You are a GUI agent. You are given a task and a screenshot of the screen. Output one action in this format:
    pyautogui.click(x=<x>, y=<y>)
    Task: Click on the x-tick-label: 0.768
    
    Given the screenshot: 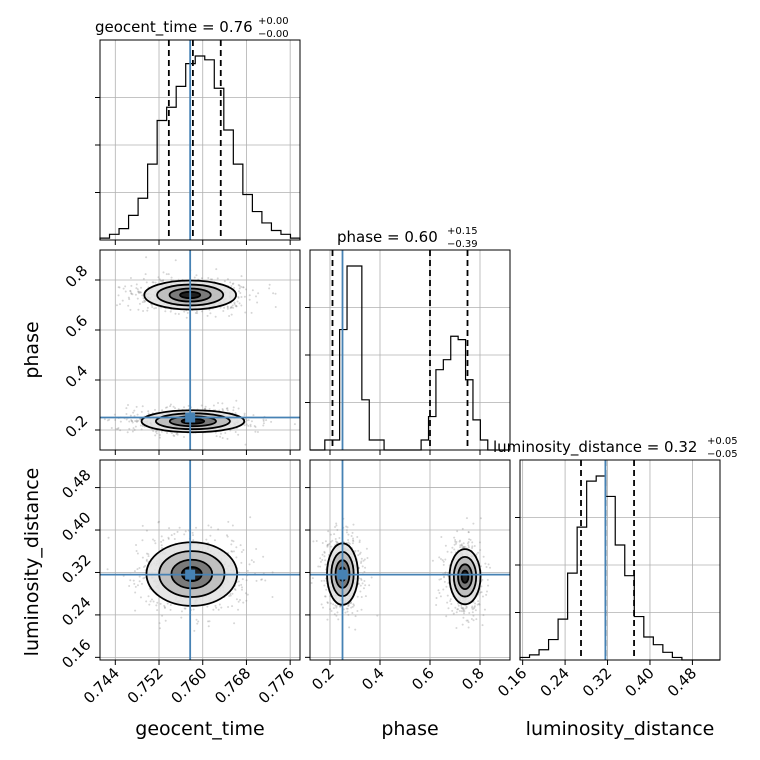 What is the action you would take?
    pyautogui.click(x=232, y=685)
    